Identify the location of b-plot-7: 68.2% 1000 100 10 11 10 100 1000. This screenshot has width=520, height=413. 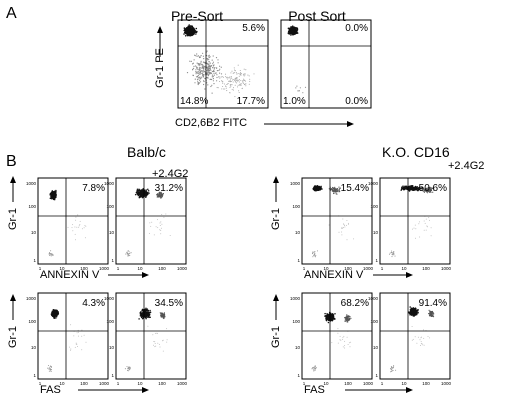
(332, 339).